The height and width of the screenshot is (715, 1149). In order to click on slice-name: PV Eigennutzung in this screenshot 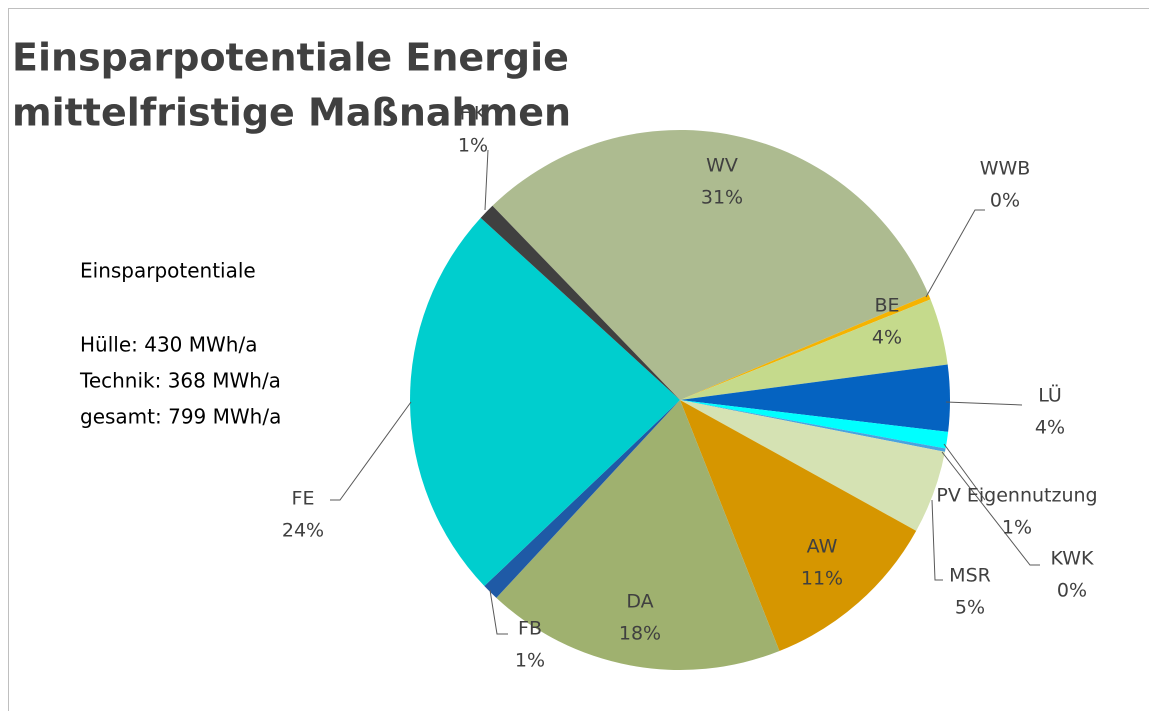, I will do `click(1016, 496)`.